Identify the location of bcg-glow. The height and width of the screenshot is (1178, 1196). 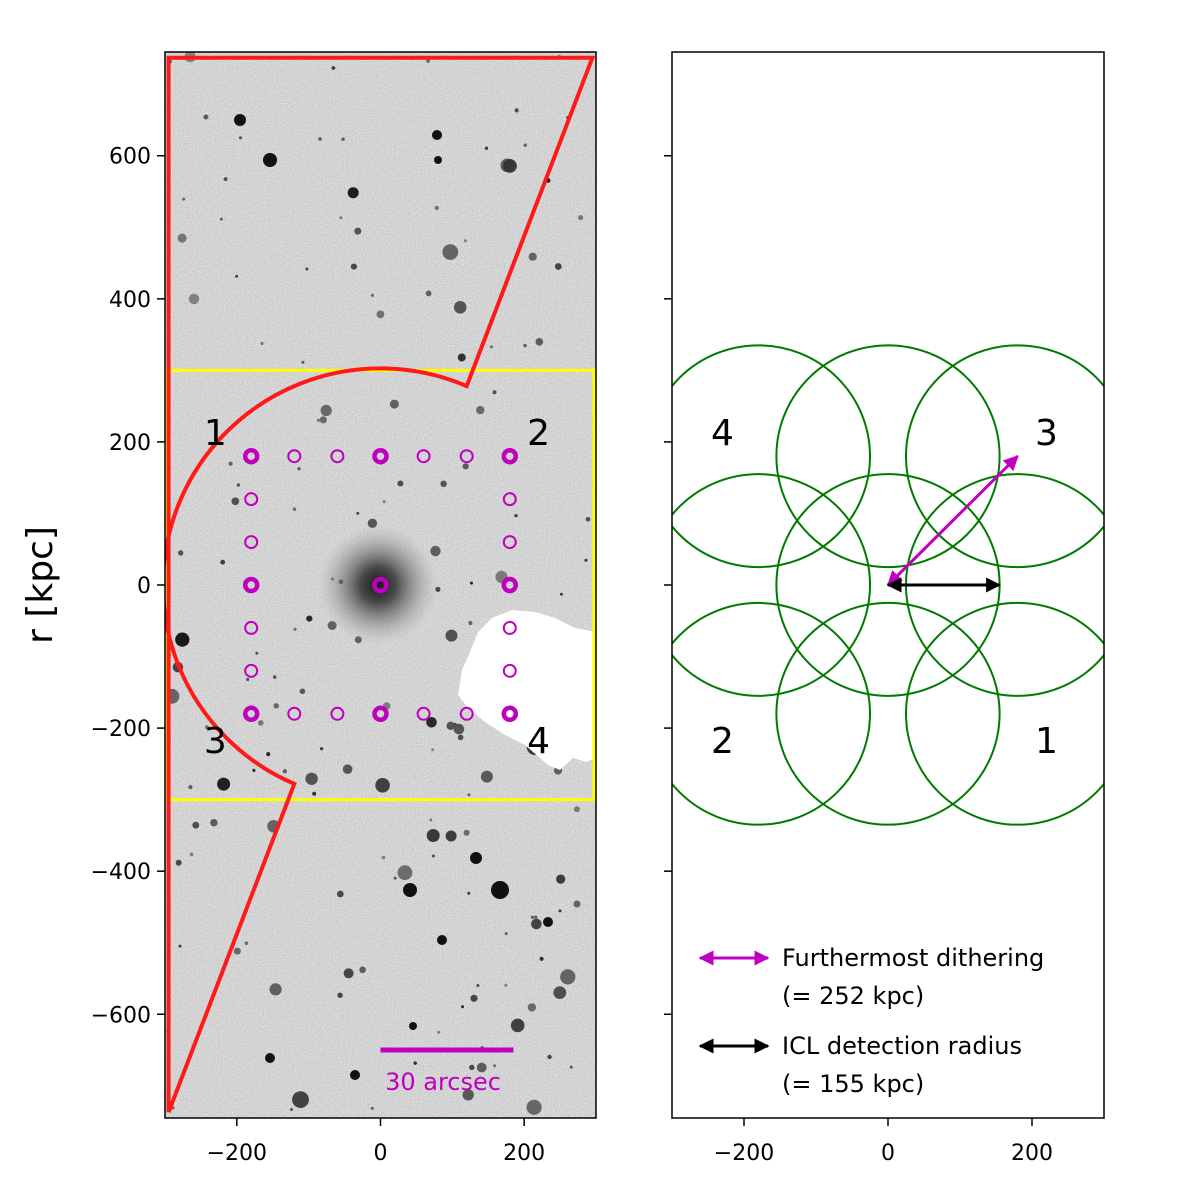
(378, 585).